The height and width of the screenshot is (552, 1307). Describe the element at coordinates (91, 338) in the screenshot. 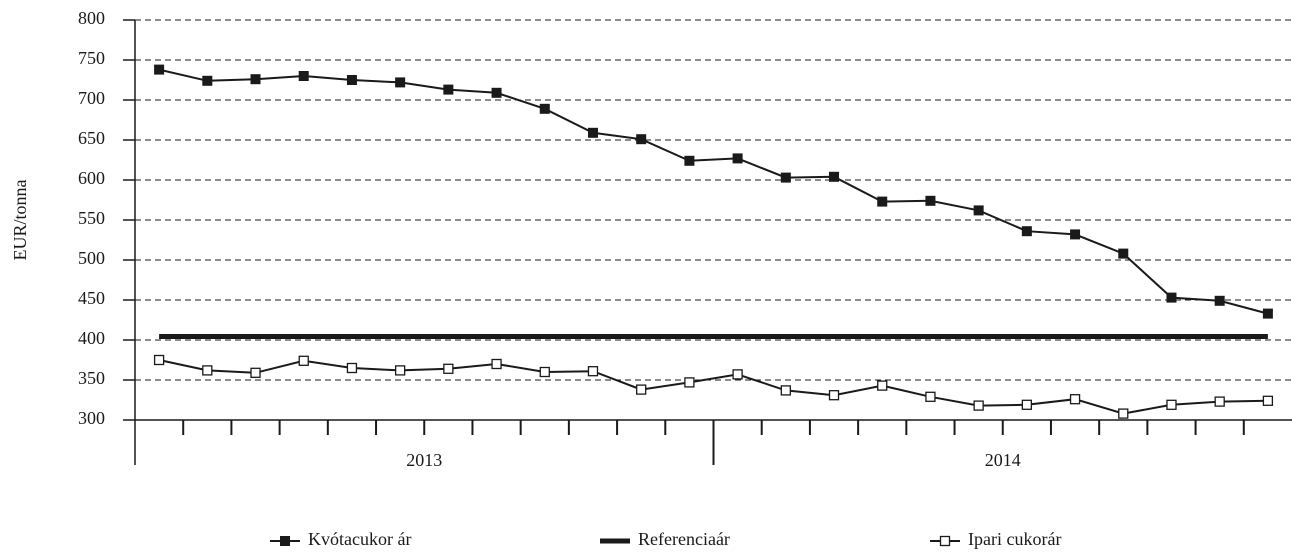

I see `y-tick-label: 400` at that location.